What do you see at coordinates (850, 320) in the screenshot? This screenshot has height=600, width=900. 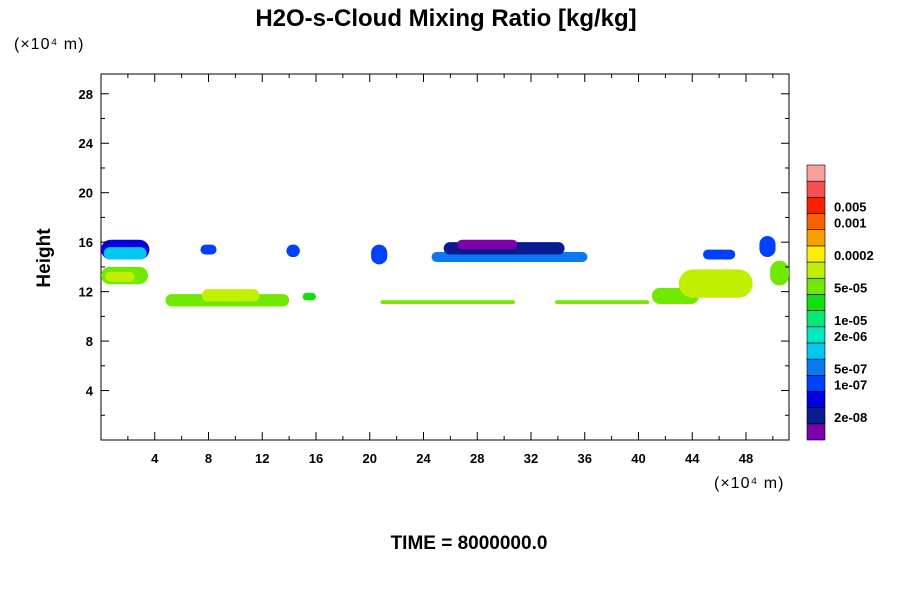 I see `colorbar-label: 1e-05` at bounding box center [850, 320].